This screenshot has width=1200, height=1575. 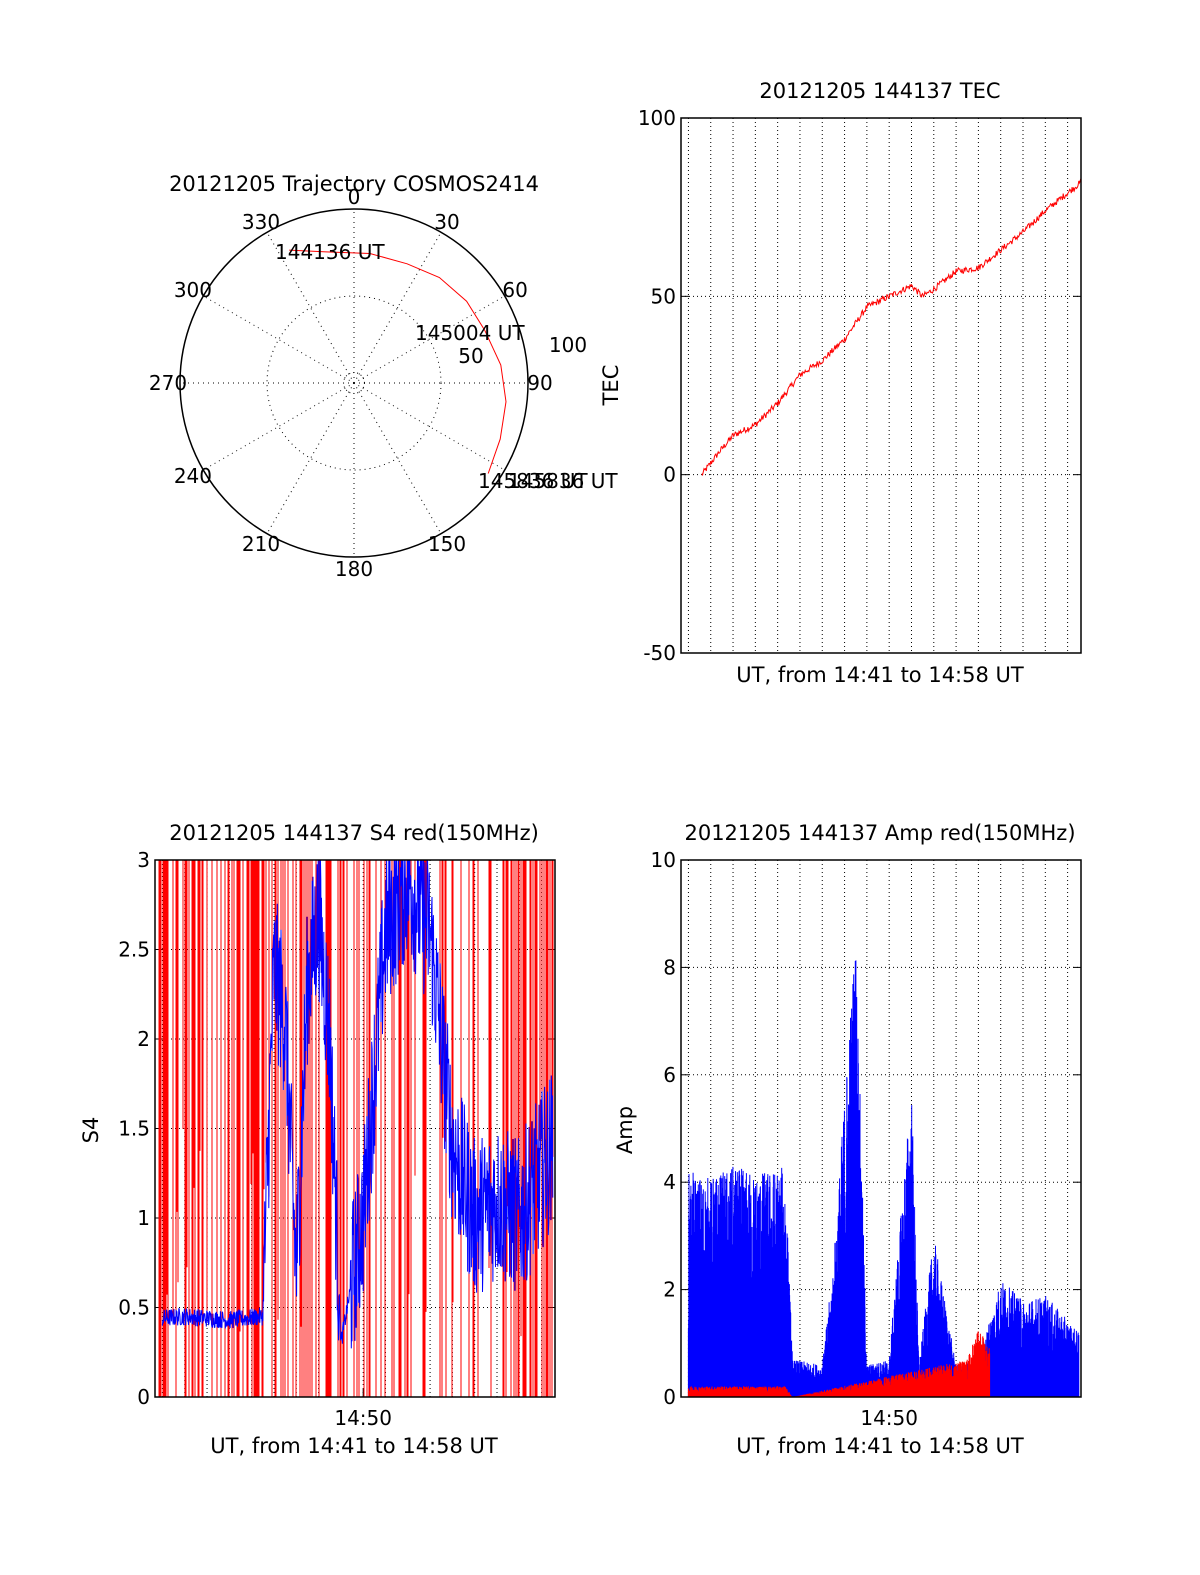 I want to click on trajectory-line, so click(x=398, y=361).